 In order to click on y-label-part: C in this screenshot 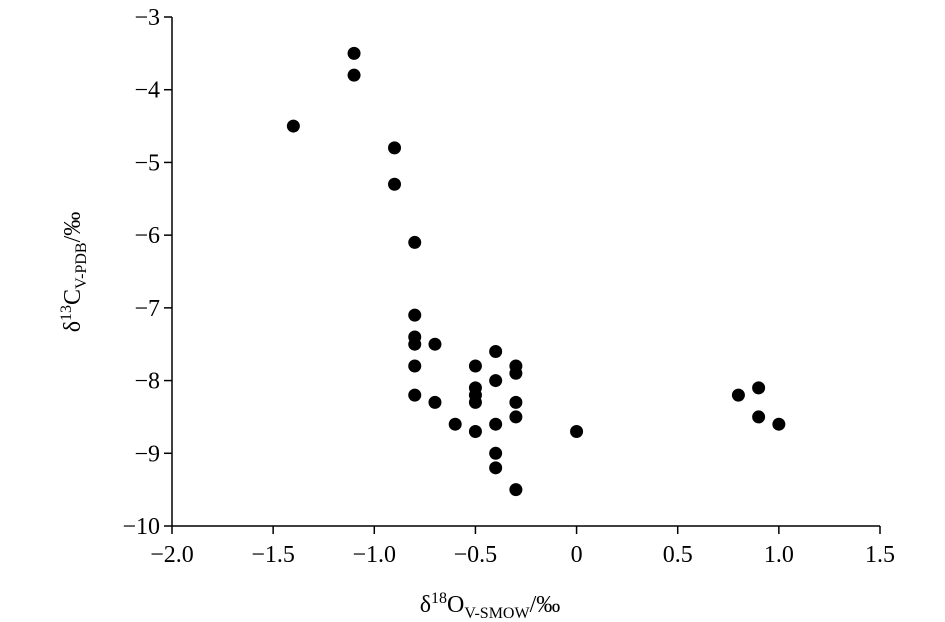, I will do `click(73, 297)`.